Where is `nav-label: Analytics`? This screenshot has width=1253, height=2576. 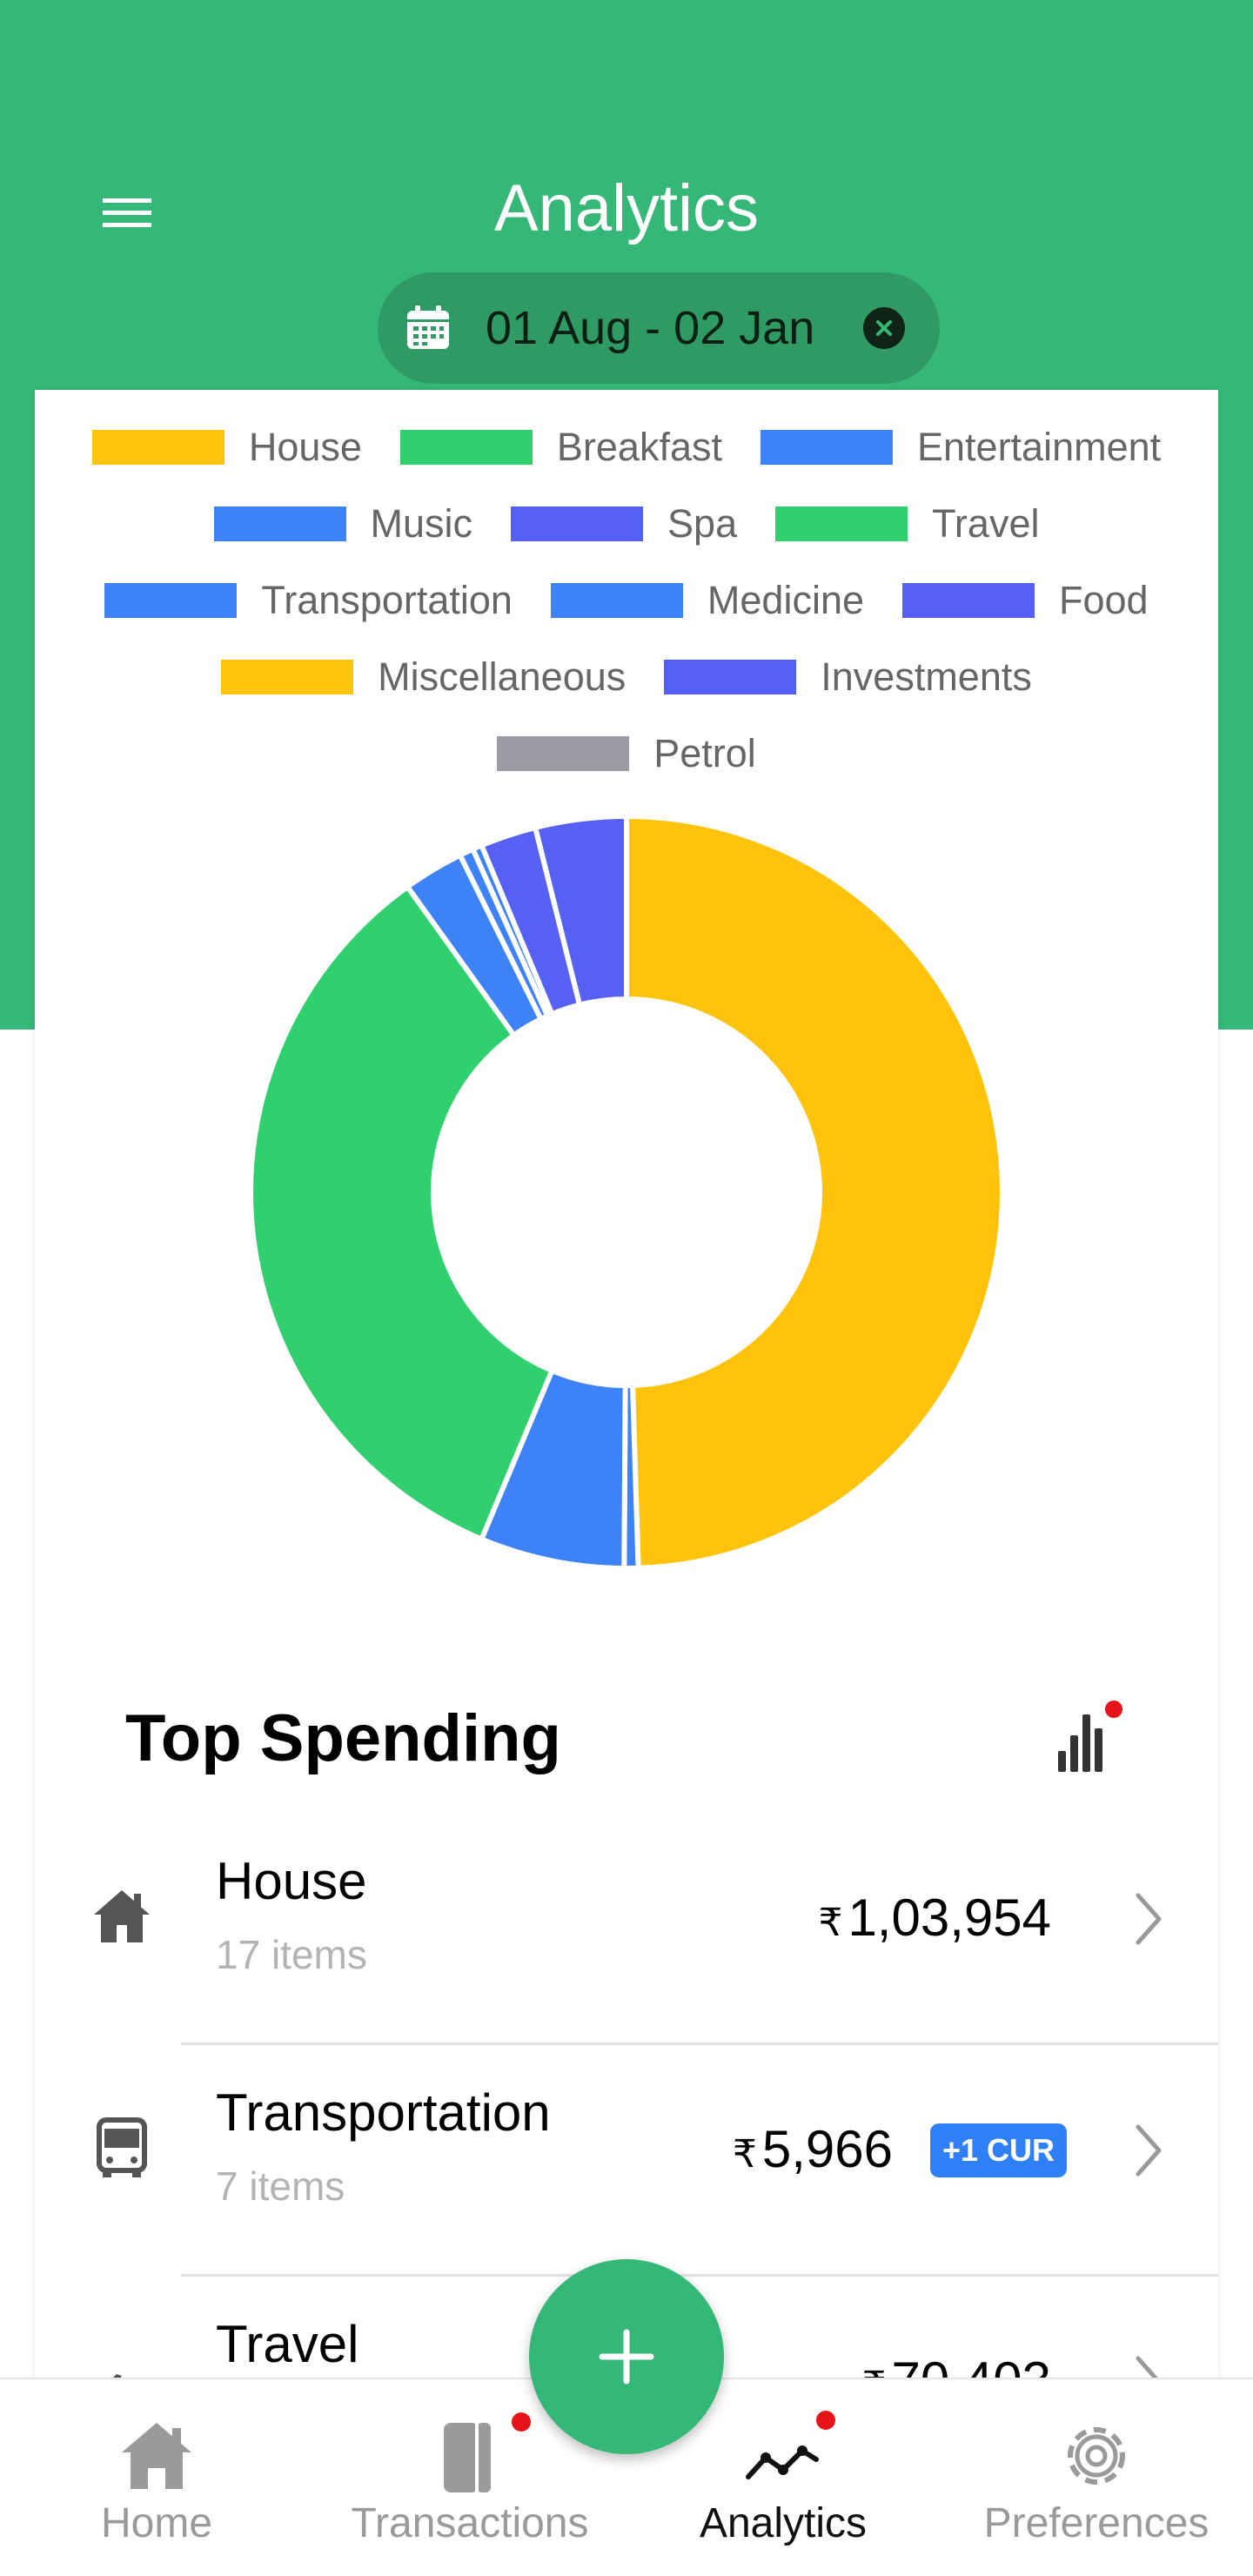
nav-label: Analytics is located at coordinates (783, 2523).